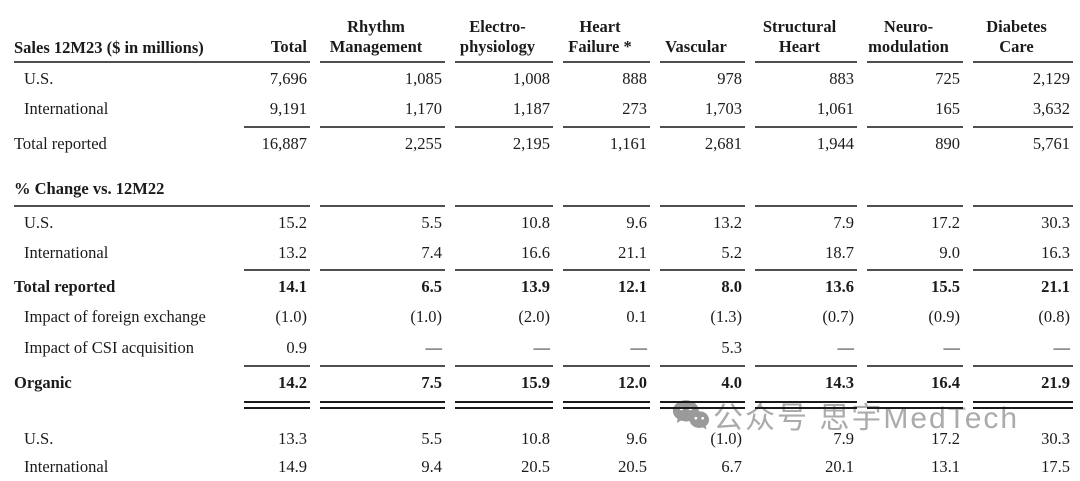 Image resolution: width=1080 pixels, height=481 pixels. I want to click on header-underline-rule, so click(546, 62).